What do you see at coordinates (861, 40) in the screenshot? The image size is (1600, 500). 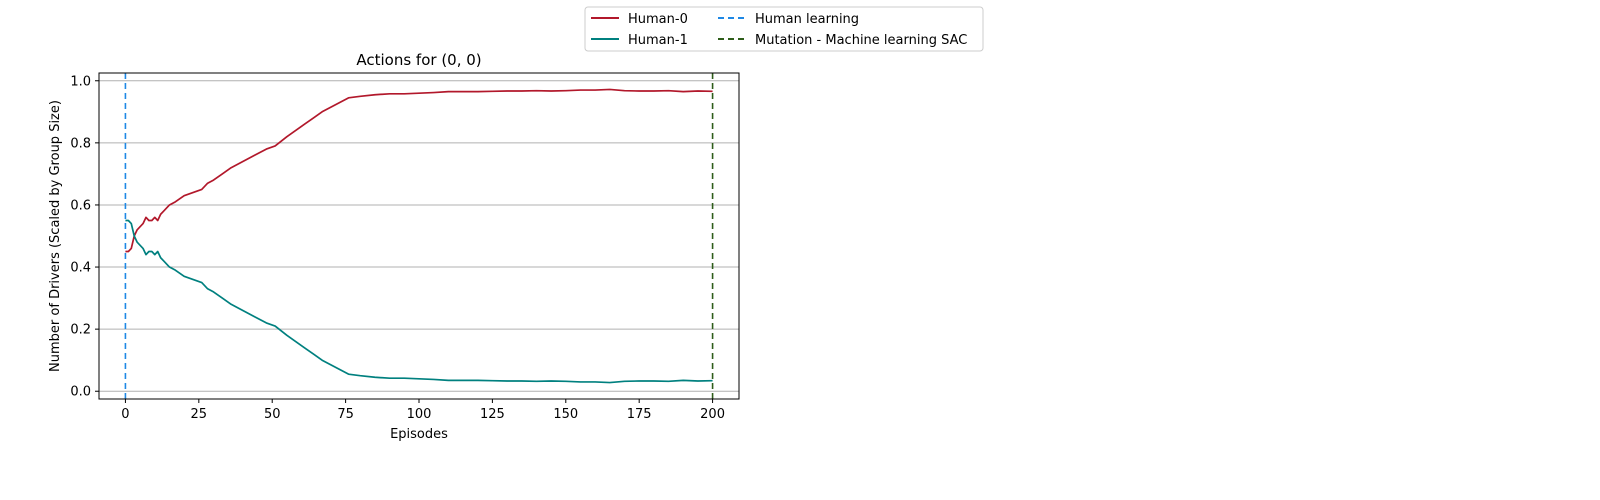 I see `legend-label-mutation-sac: Mutation - Machine learning SAC` at bounding box center [861, 40].